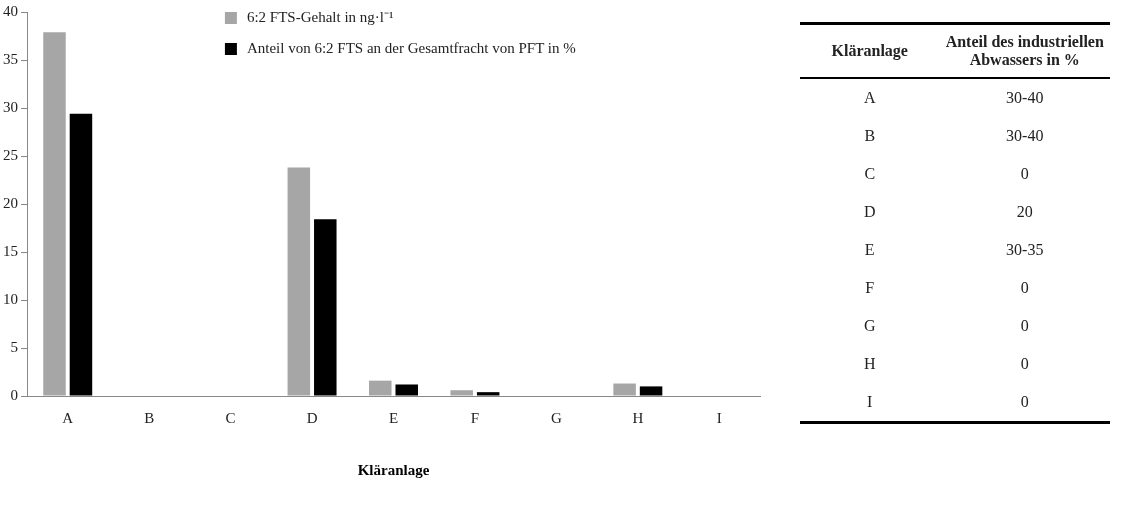 The image size is (1121, 524). Describe the element at coordinates (475, 417) in the screenshot. I see `x-tick-label: F` at that location.